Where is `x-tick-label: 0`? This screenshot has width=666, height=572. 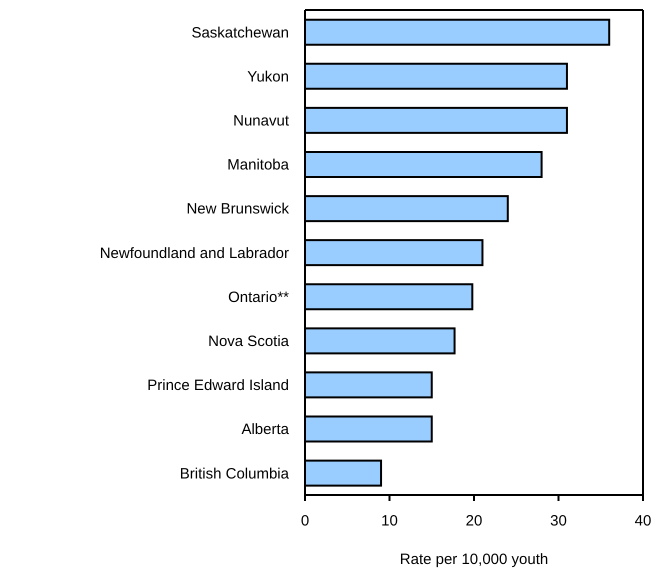 x-tick-label: 0 is located at coordinates (305, 521).